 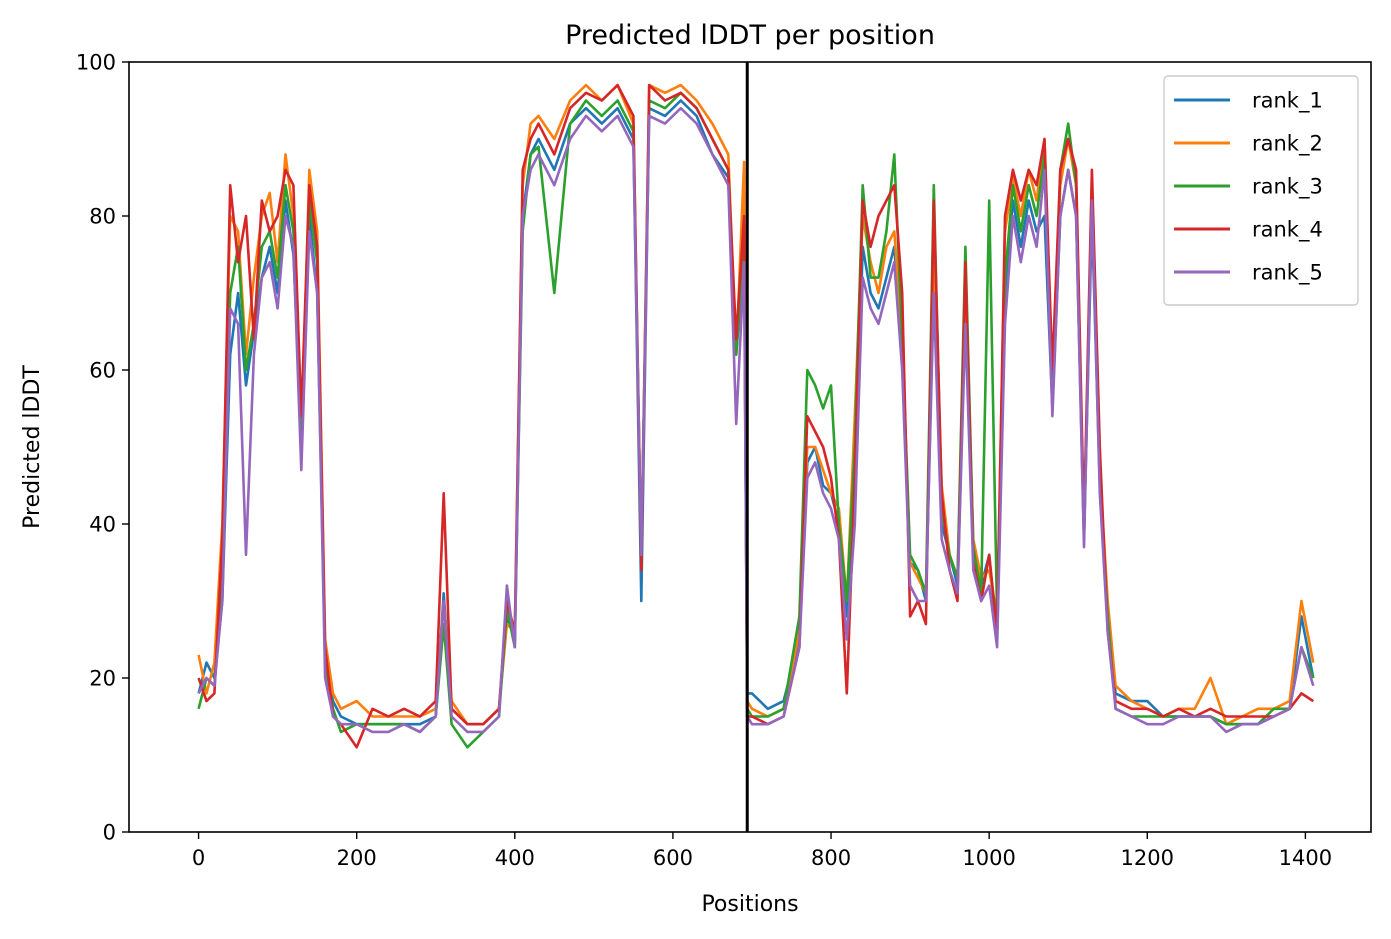 I want to click on x-tick-label: 200, so click(x=357, y=858).